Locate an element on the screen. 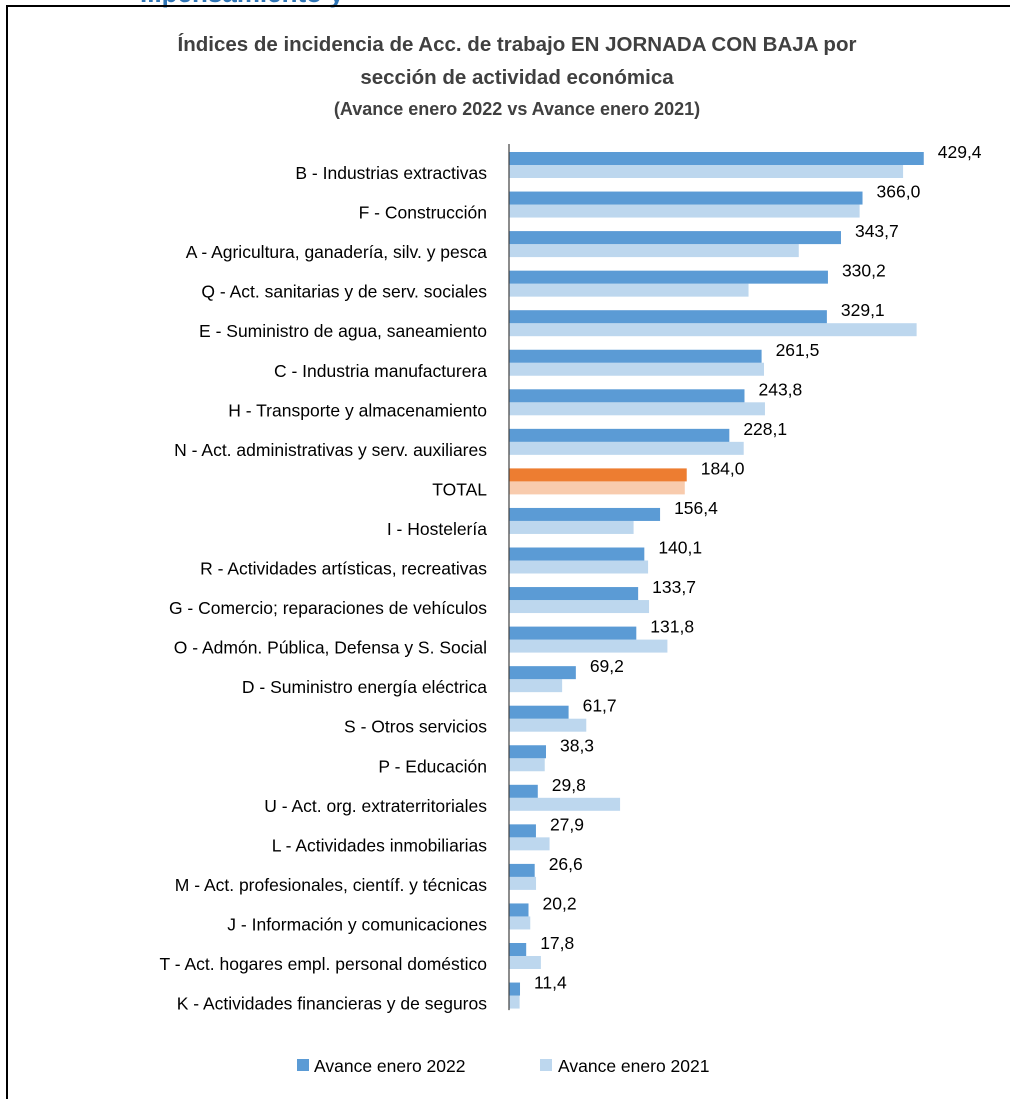 The image size is (1010, 1099). category-label: G - Comercio; reparaciones de vehículos is located at coordinates (328, 608).